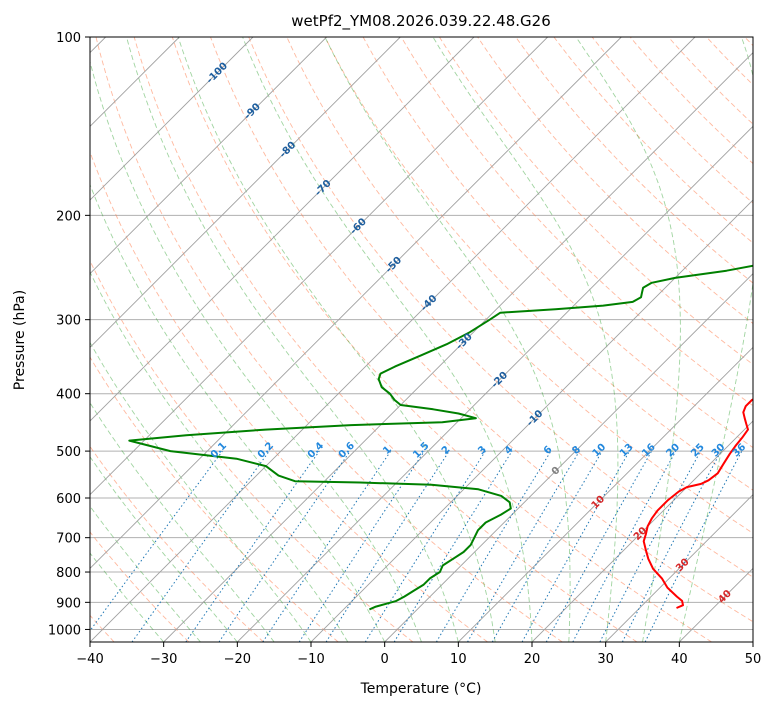  What do you see at coordinates (163, 659) in the screenshot?
I see `x-tick-label: −30` at bounding box center [163, 659].